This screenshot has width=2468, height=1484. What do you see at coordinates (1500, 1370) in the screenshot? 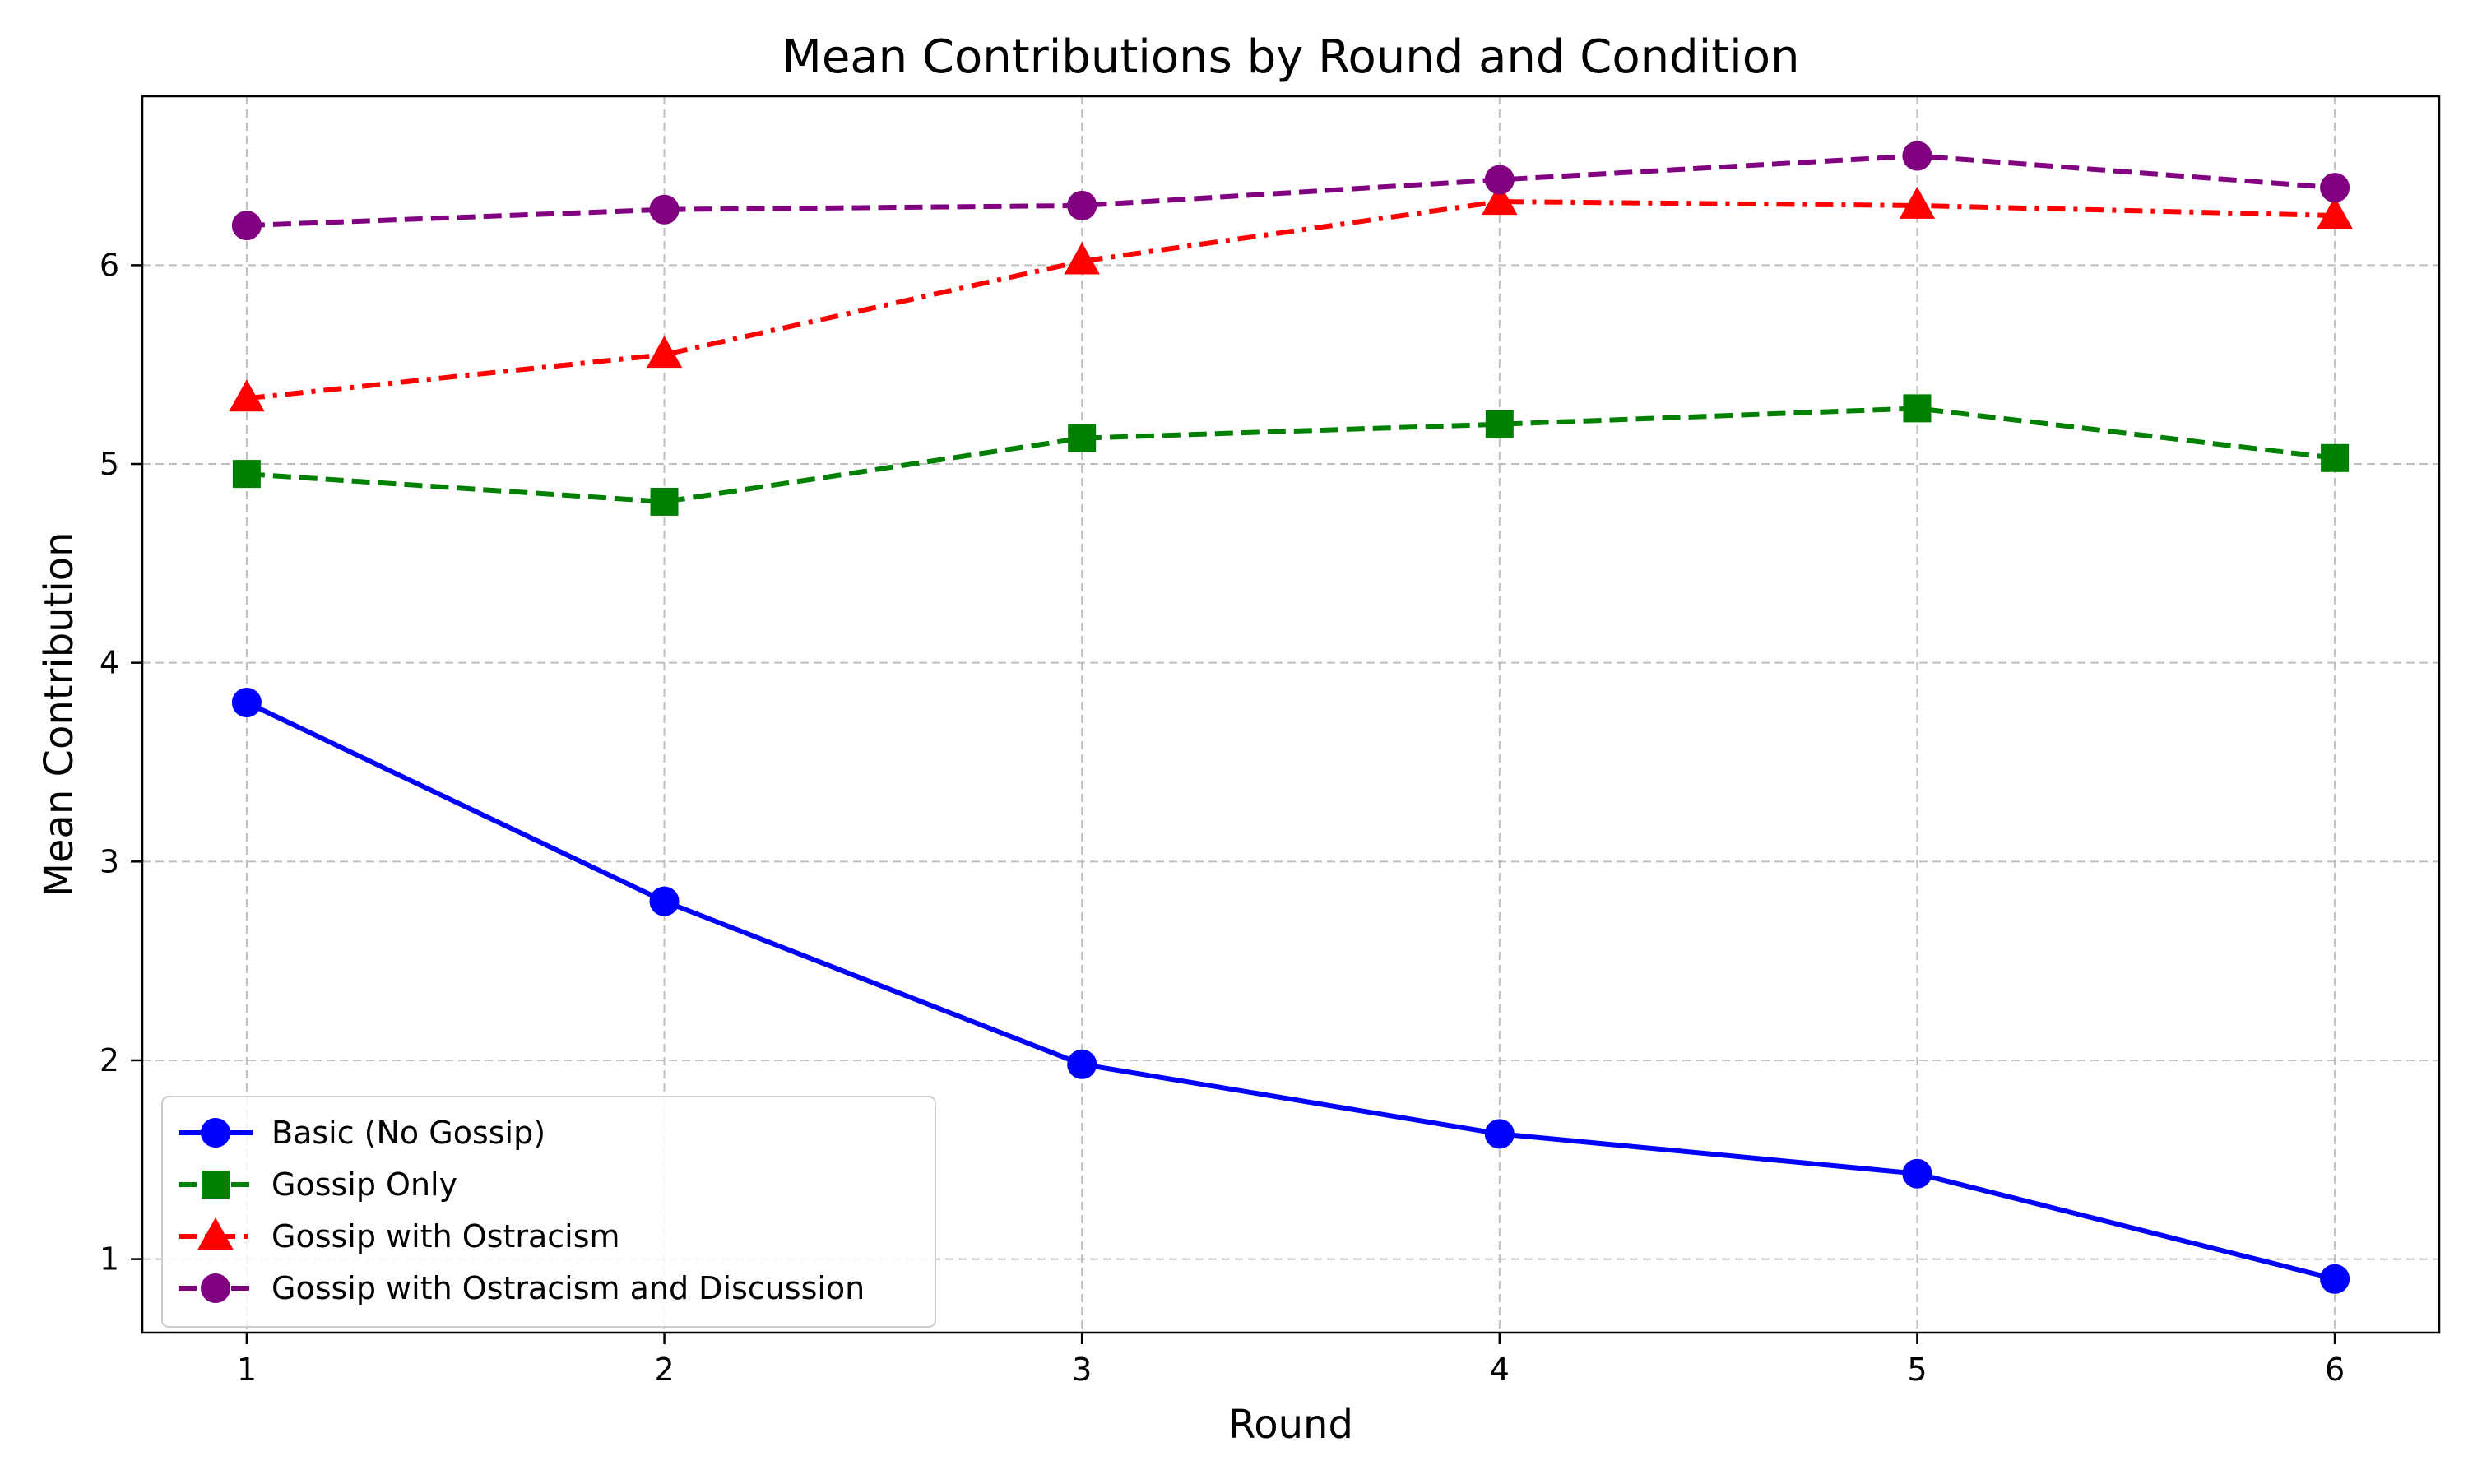
I see `x-tick-label: 4` at bounding box center [1500, 1370].